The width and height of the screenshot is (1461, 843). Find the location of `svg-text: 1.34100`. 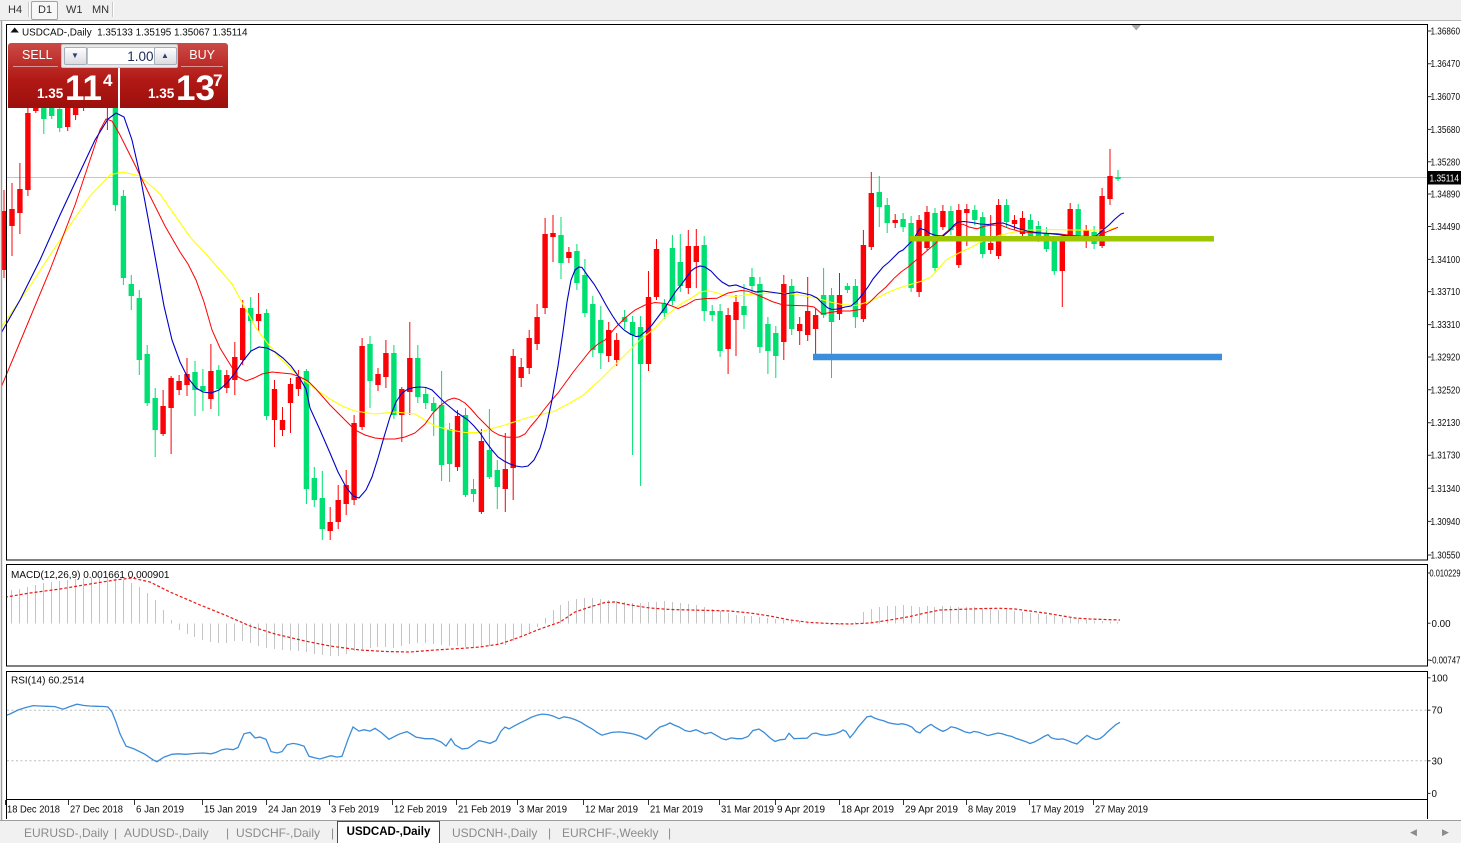

svg-text: 1.34100 is located at coordinates (1446, 260).